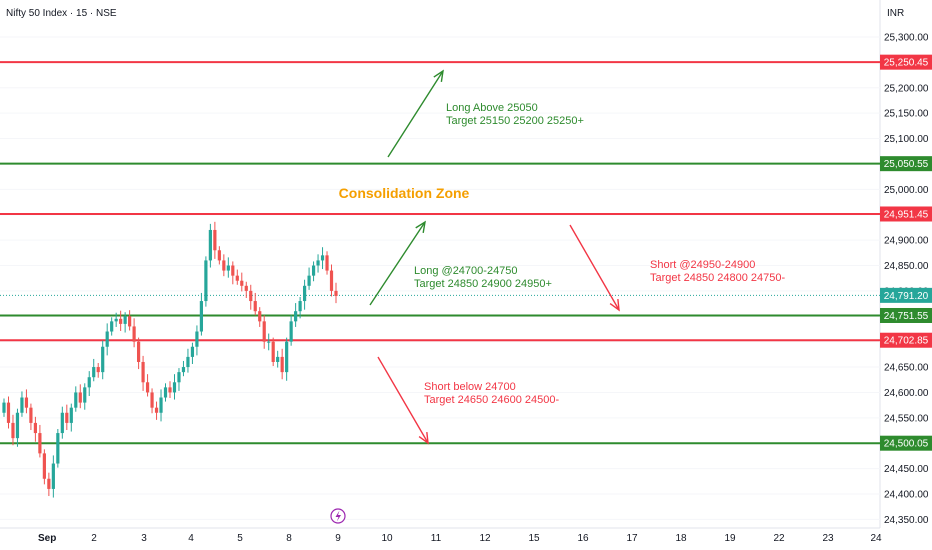 The image size is (932, 550). What do you see at coordinates (404, 193) in the screenshot?
I see `annotation-text: Consolidation Zone` at bounding box center [404, 193].